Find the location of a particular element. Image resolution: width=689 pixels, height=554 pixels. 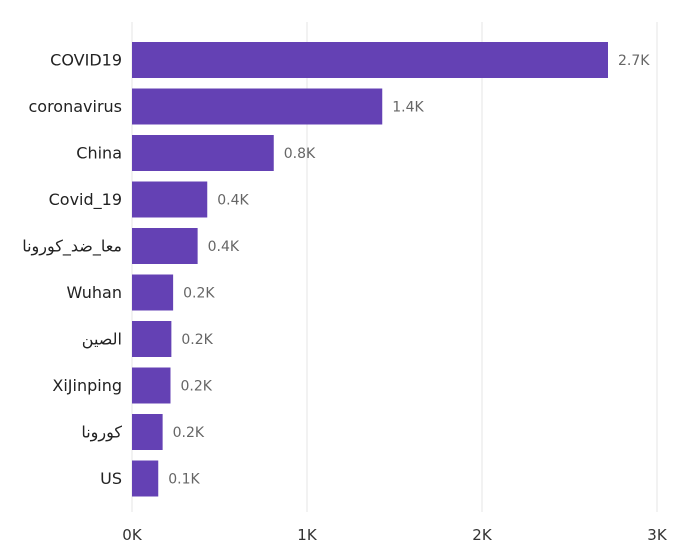

x-tick-label: 1K is located at coordinates (307, 535).